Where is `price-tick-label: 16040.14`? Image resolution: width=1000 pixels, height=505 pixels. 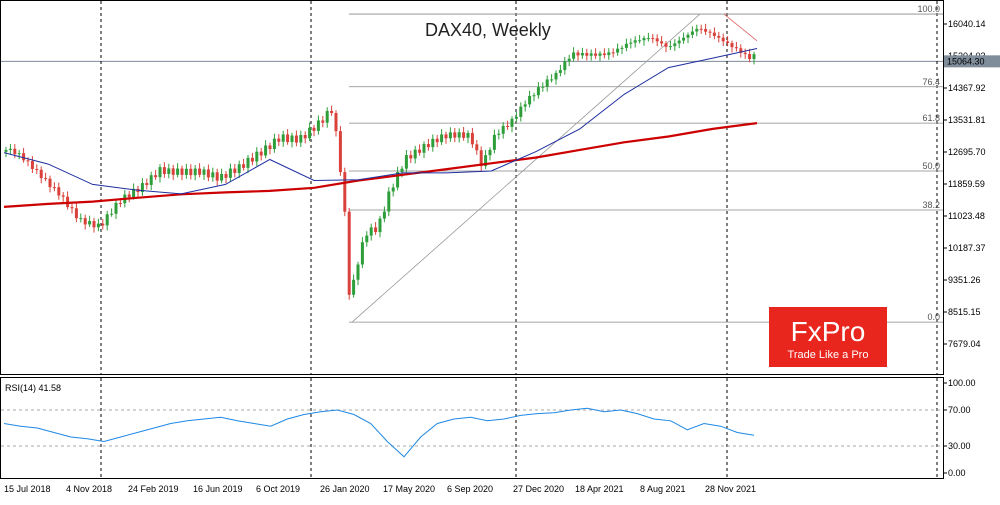 price-tick-label: 16040.14 is located at coordinates (967, 24).